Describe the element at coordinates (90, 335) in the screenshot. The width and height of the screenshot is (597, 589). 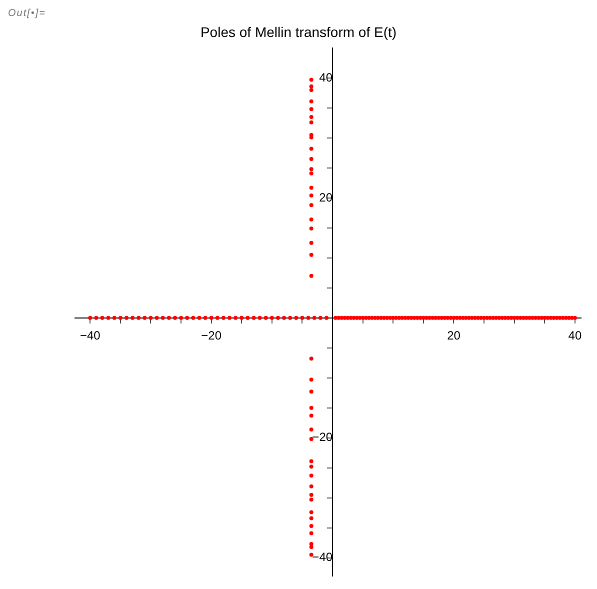
I see `x-tick-label: −40` at that location.